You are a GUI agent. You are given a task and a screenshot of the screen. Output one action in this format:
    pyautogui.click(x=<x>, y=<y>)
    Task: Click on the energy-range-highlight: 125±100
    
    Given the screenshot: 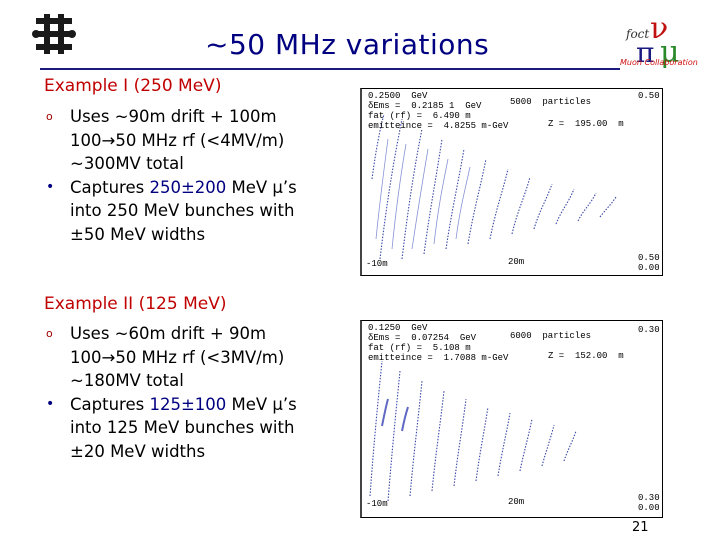 What is the action you would take?
    pyautogui.click(x=188, y=404)
    